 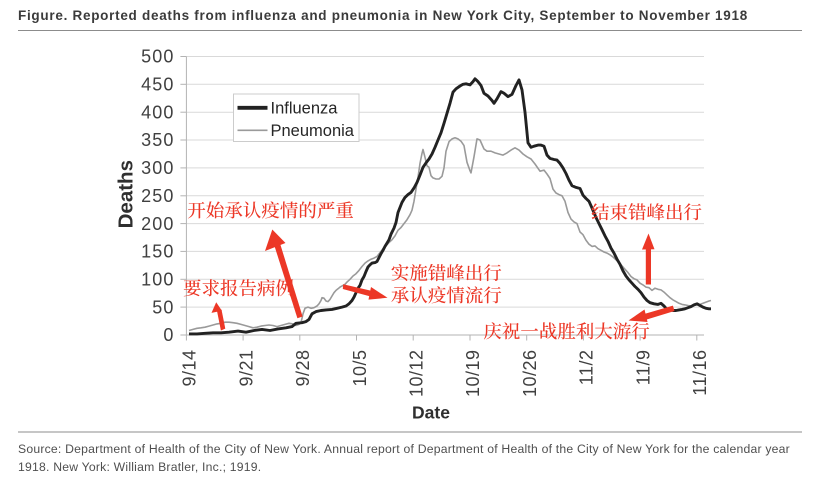 I want to click on svg-text: 50, so click(x=163, y=307).